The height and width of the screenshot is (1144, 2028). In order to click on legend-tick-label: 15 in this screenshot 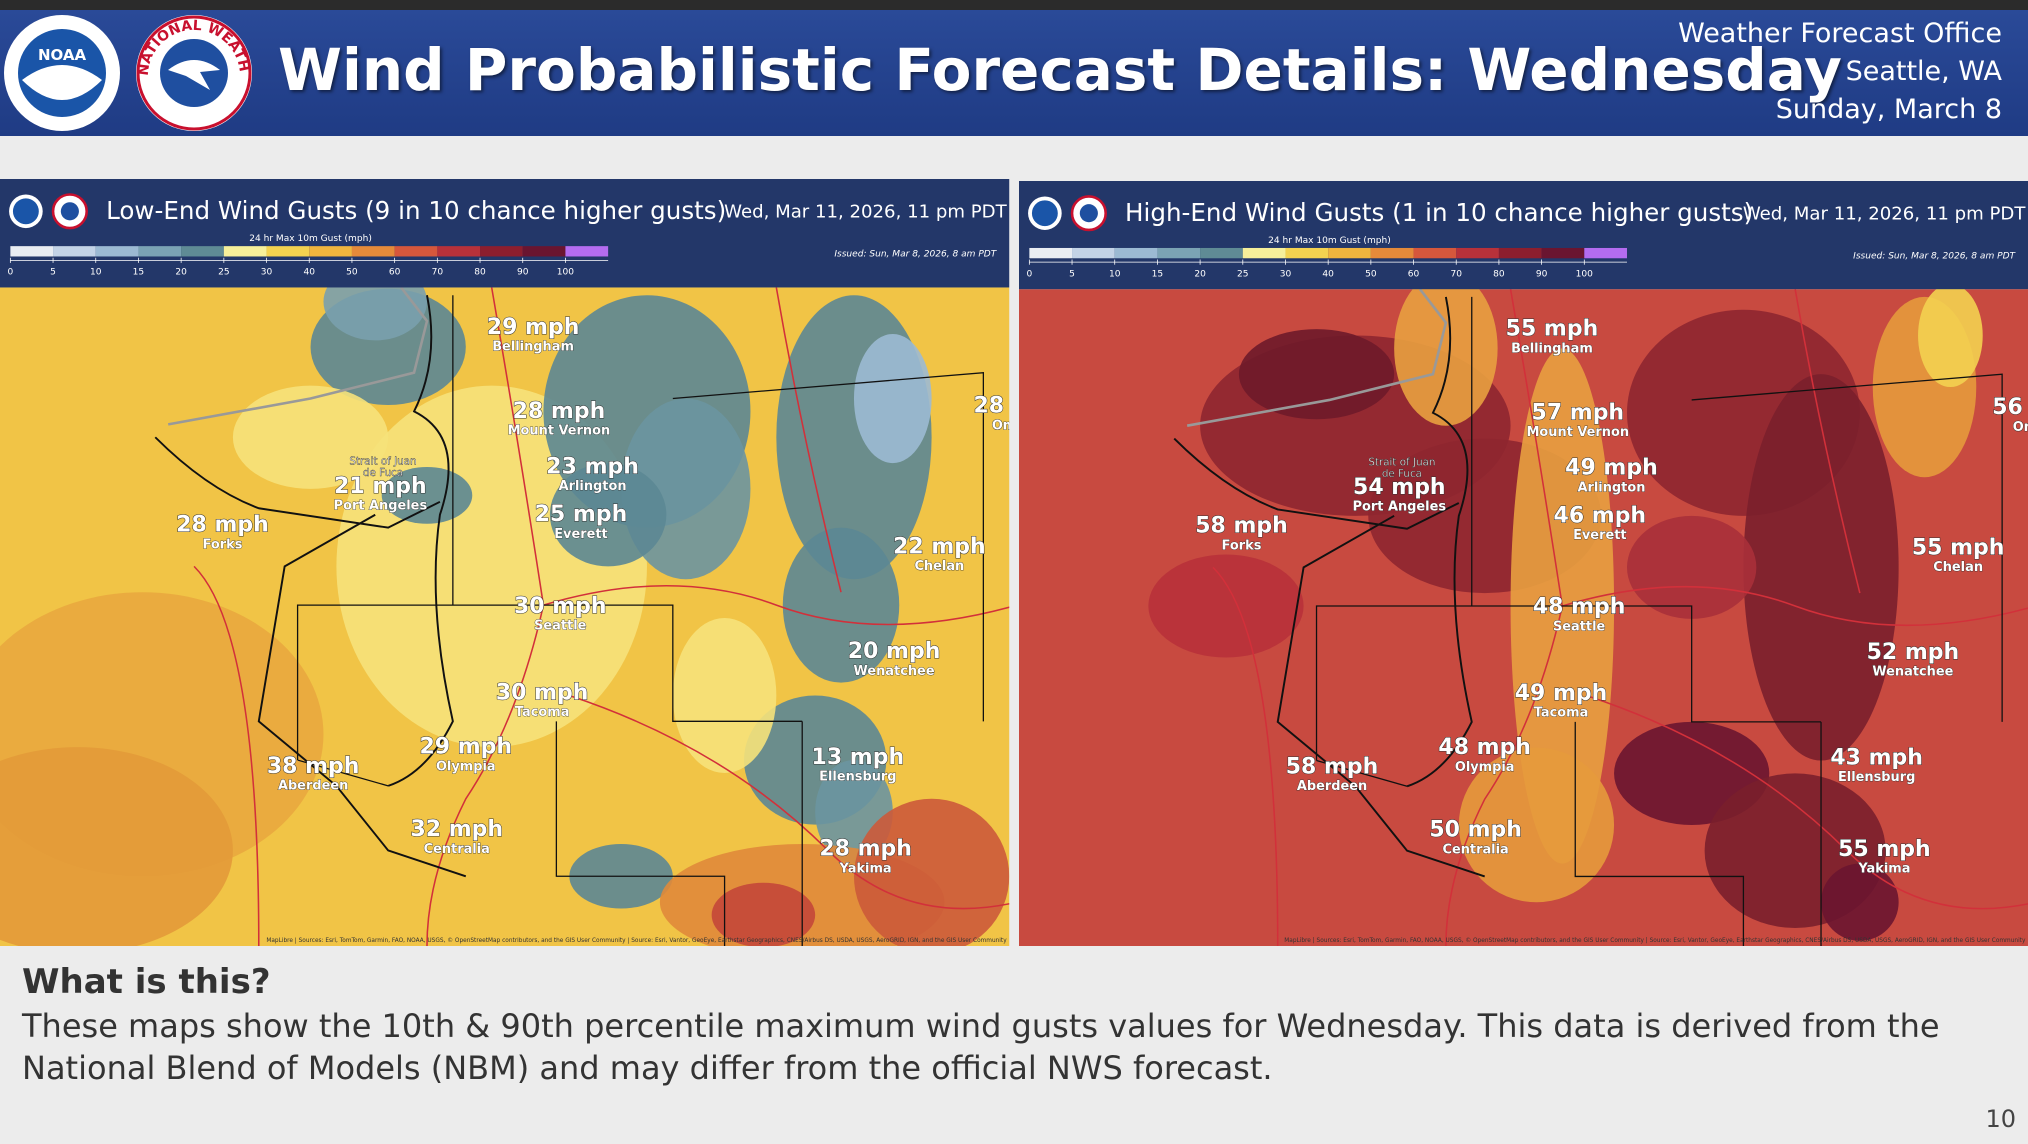, I will do `click(139, 273)`.